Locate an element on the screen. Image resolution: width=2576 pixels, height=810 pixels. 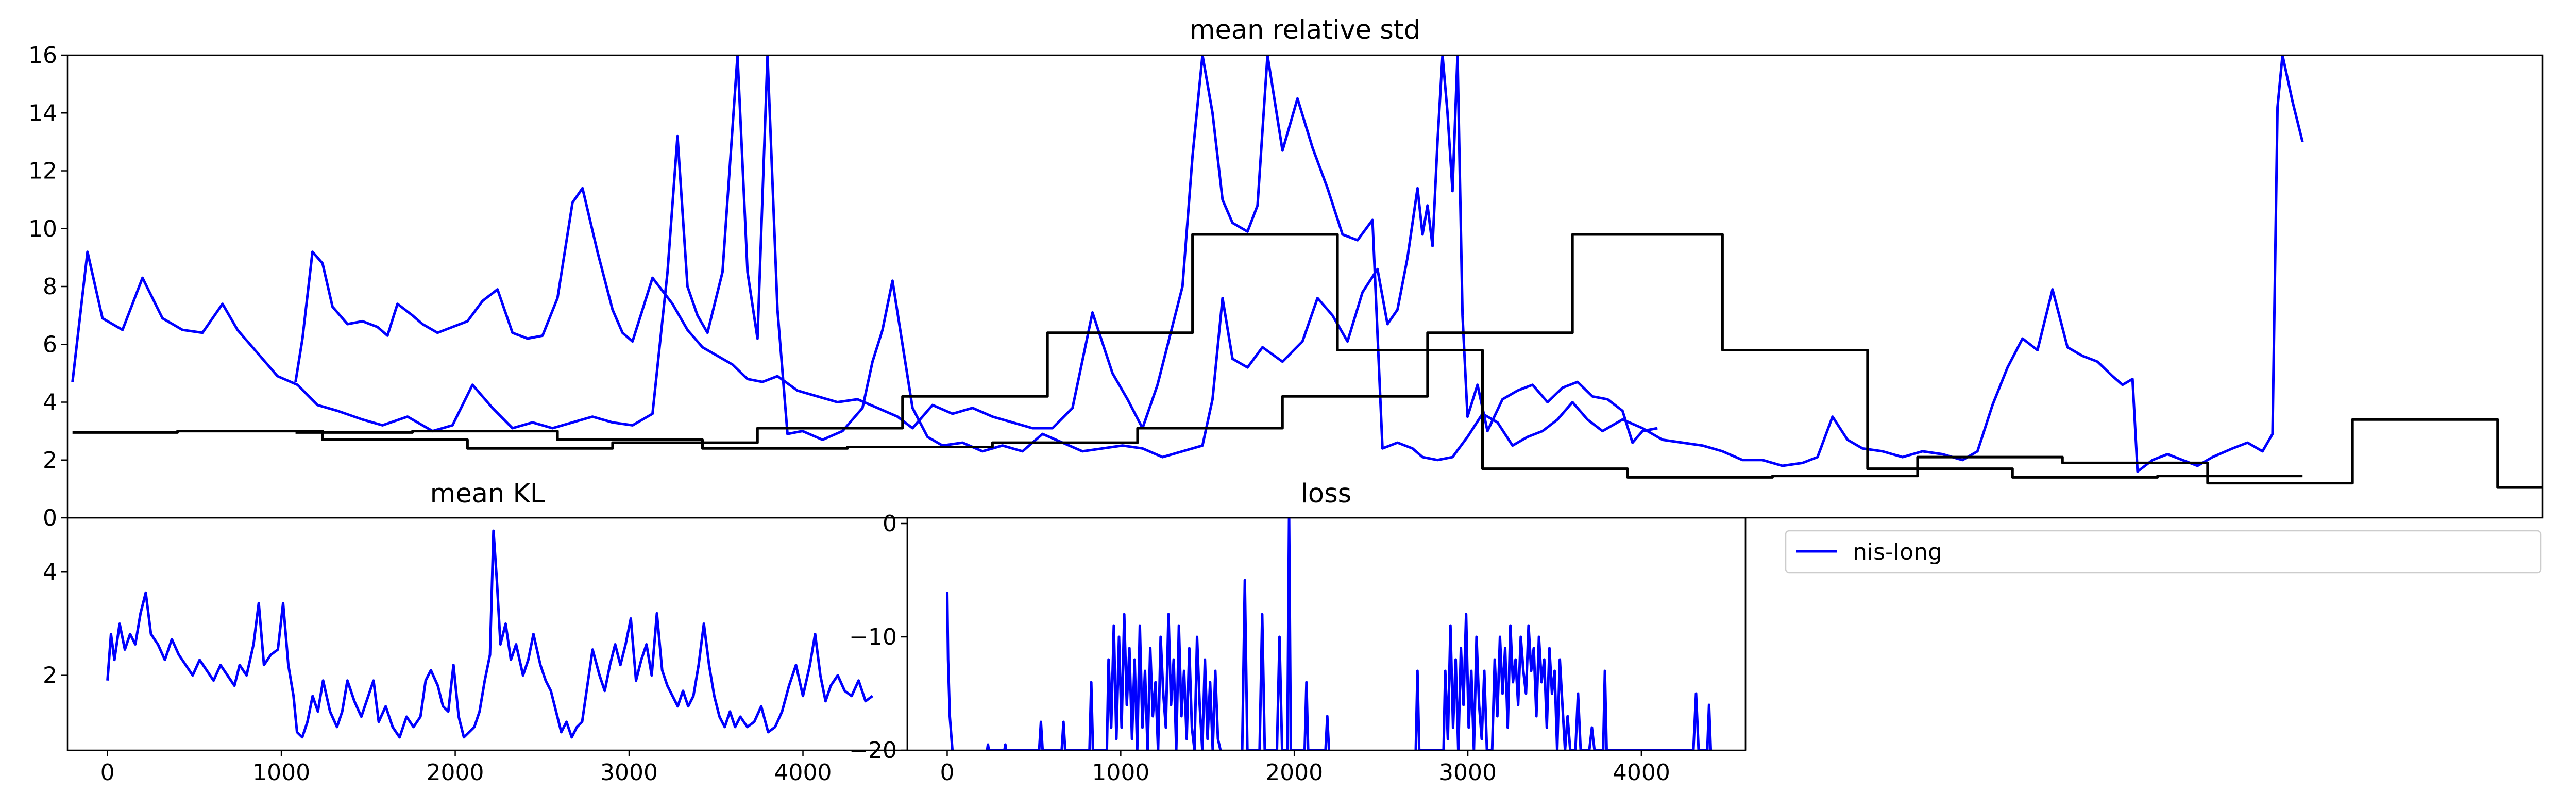
legend-label-nis-long: nis-long is located at coordinates (1897, 552).